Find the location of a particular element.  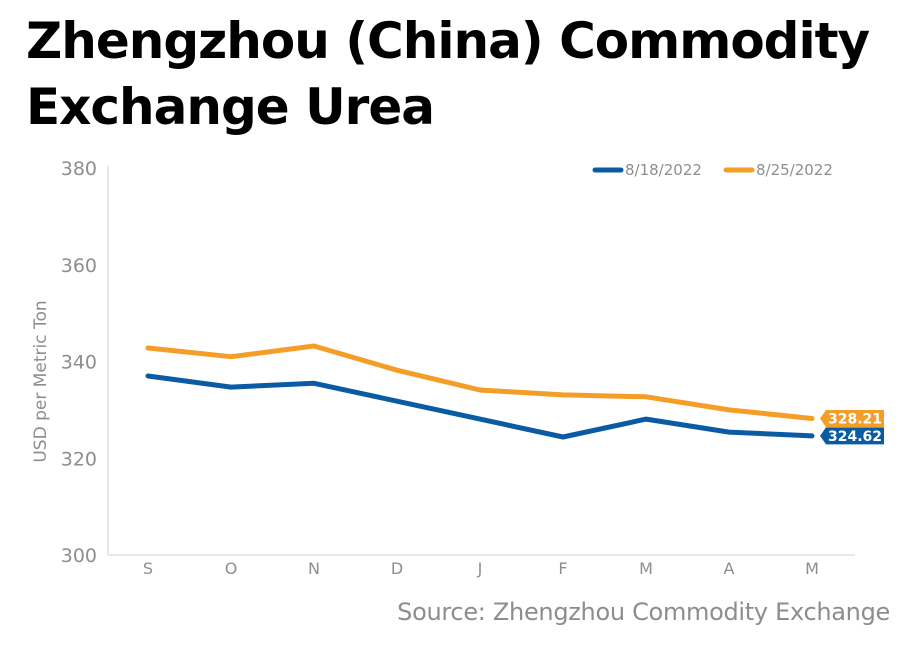

x-tick-label: J is located at coordinates (480, 568).